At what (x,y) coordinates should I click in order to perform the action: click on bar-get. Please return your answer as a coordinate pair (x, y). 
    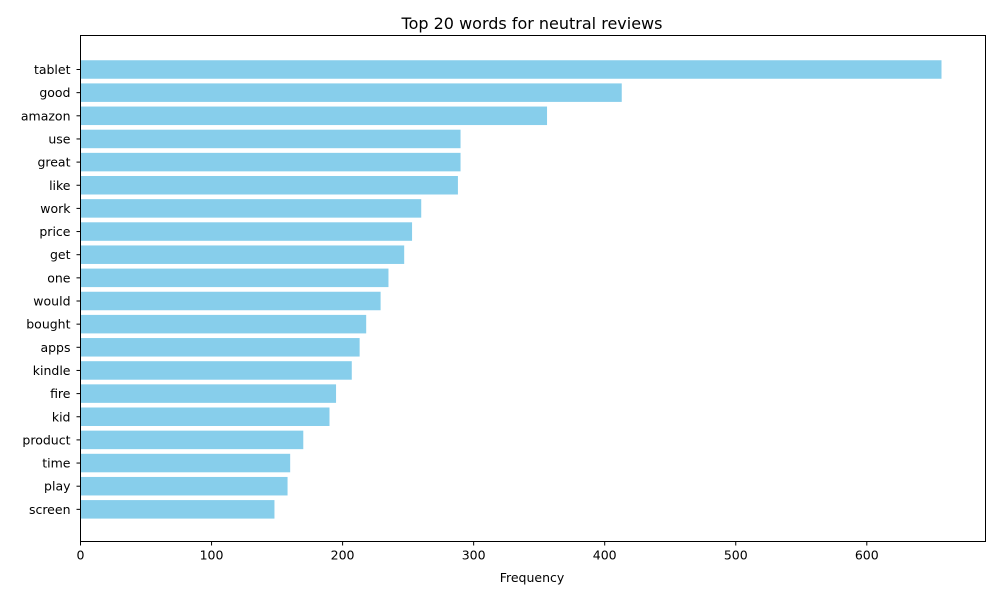
    Looking at the image, I should click on (242, 254).